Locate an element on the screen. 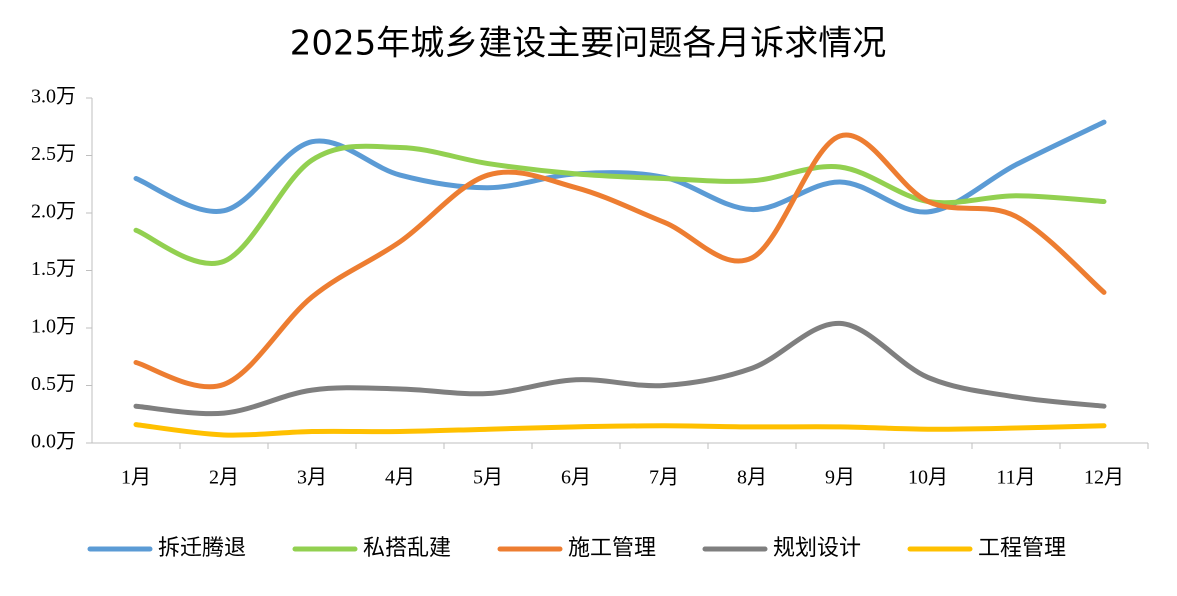 Image resolution: width=1177 pixels, height=596 pixels. legend-label: 私搭乱建 is located at coordinates (407, 548).